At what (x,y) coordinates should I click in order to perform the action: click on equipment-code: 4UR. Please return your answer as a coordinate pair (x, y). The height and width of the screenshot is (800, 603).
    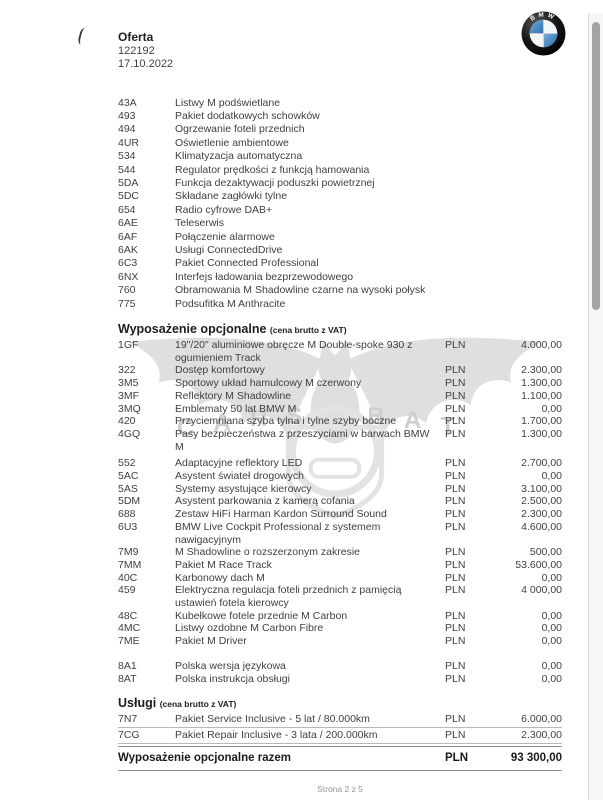
    Looking at the image, I should click on (129, 142).